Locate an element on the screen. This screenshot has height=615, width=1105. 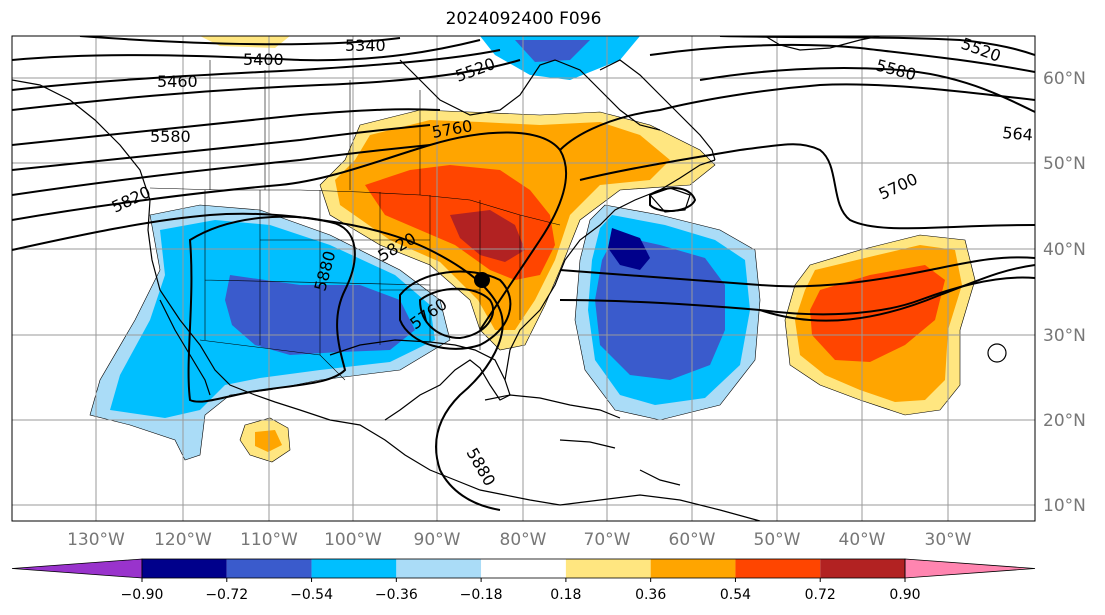
latitude-labels: 60°N 50°N 40°N 30°N 20°N 10°N is located at coordinates (1064, 292).